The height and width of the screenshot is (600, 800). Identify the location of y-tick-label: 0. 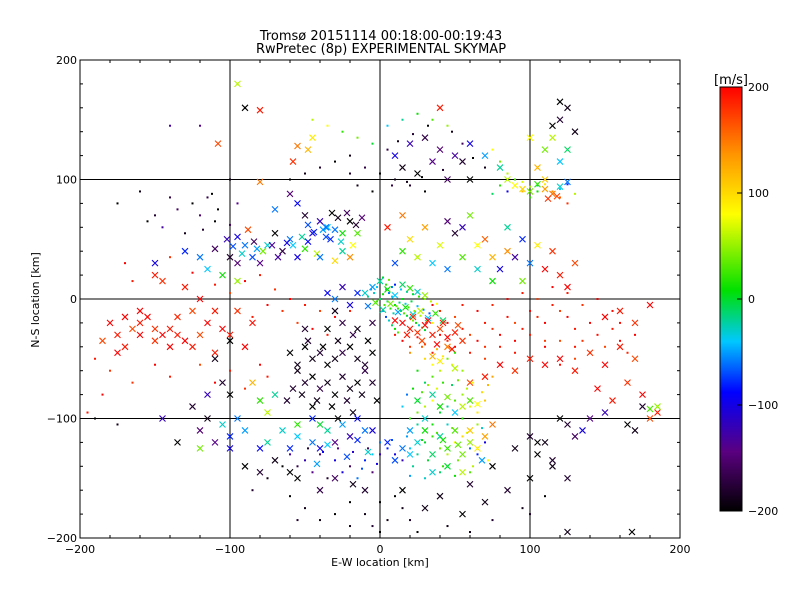
(73, 299).